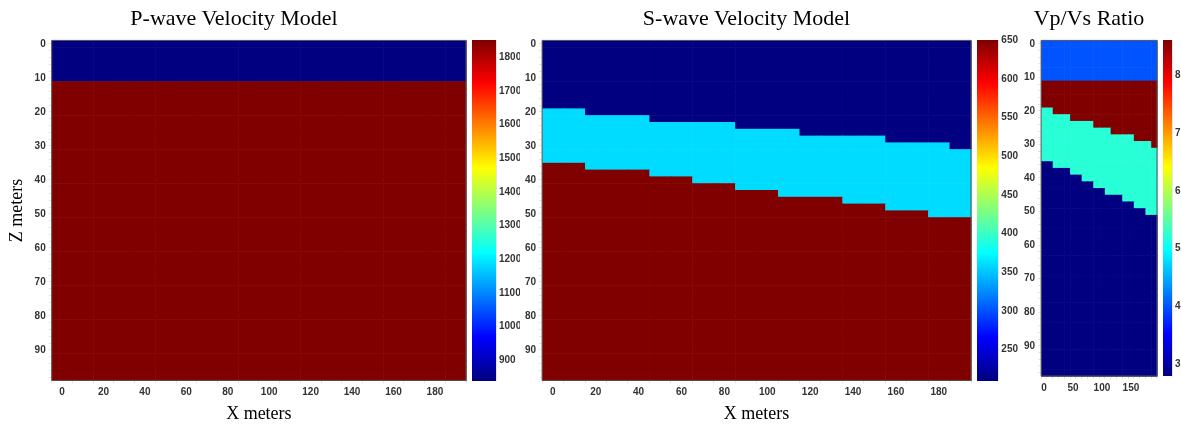 Image resolution: width=1181 pixels, height=429 pixels. What do you see at coordinates (1010, 271) in the screenshot?
I see `color-bar-label: 350` at bounding box center [1010, 271].